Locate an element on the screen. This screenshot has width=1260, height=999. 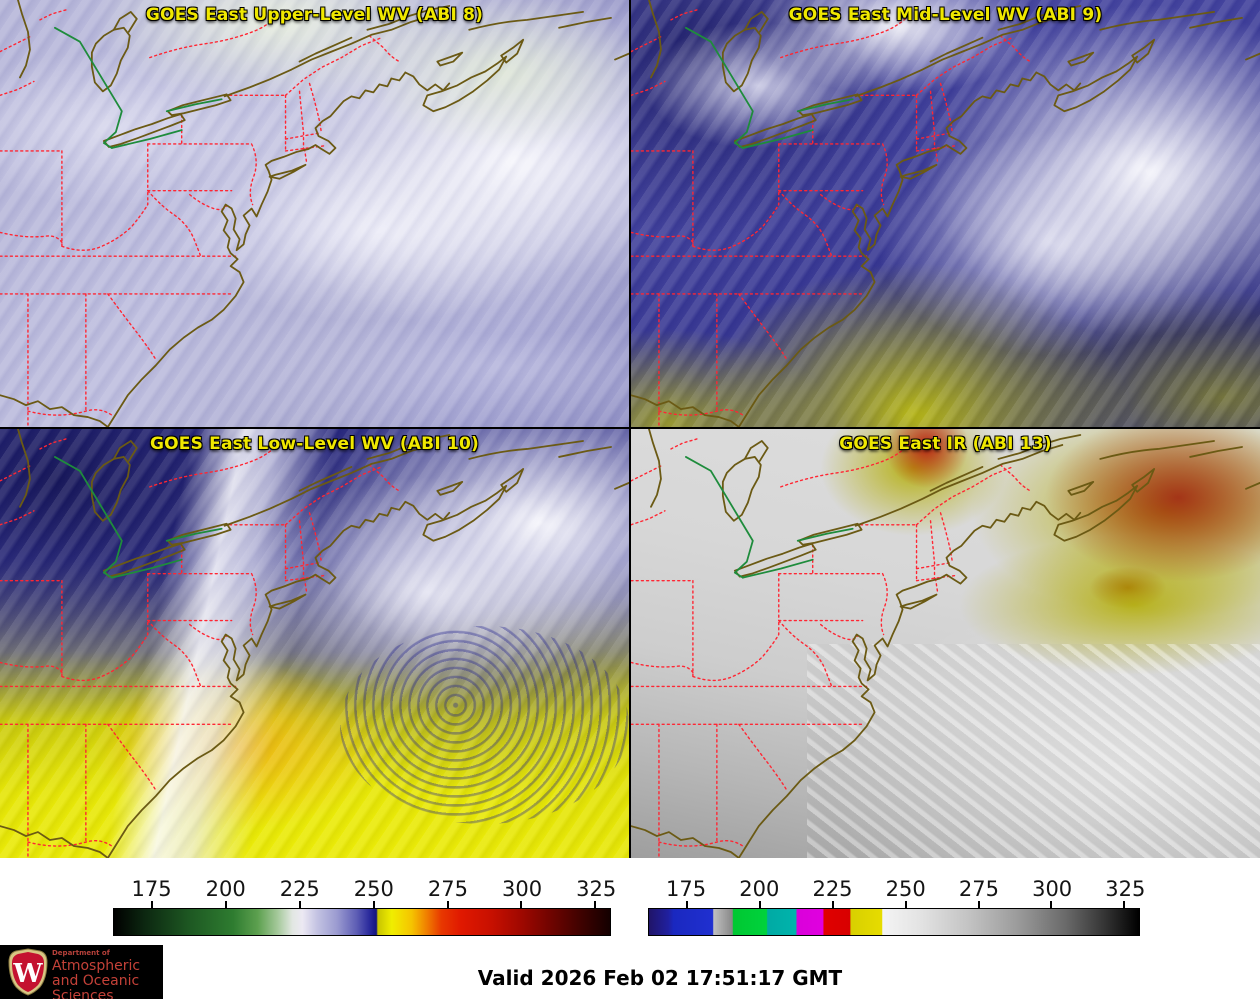
colorbar-ir-tick-labels: 175 200 225 250 275 300 325 is located at coordinates (896, 890).